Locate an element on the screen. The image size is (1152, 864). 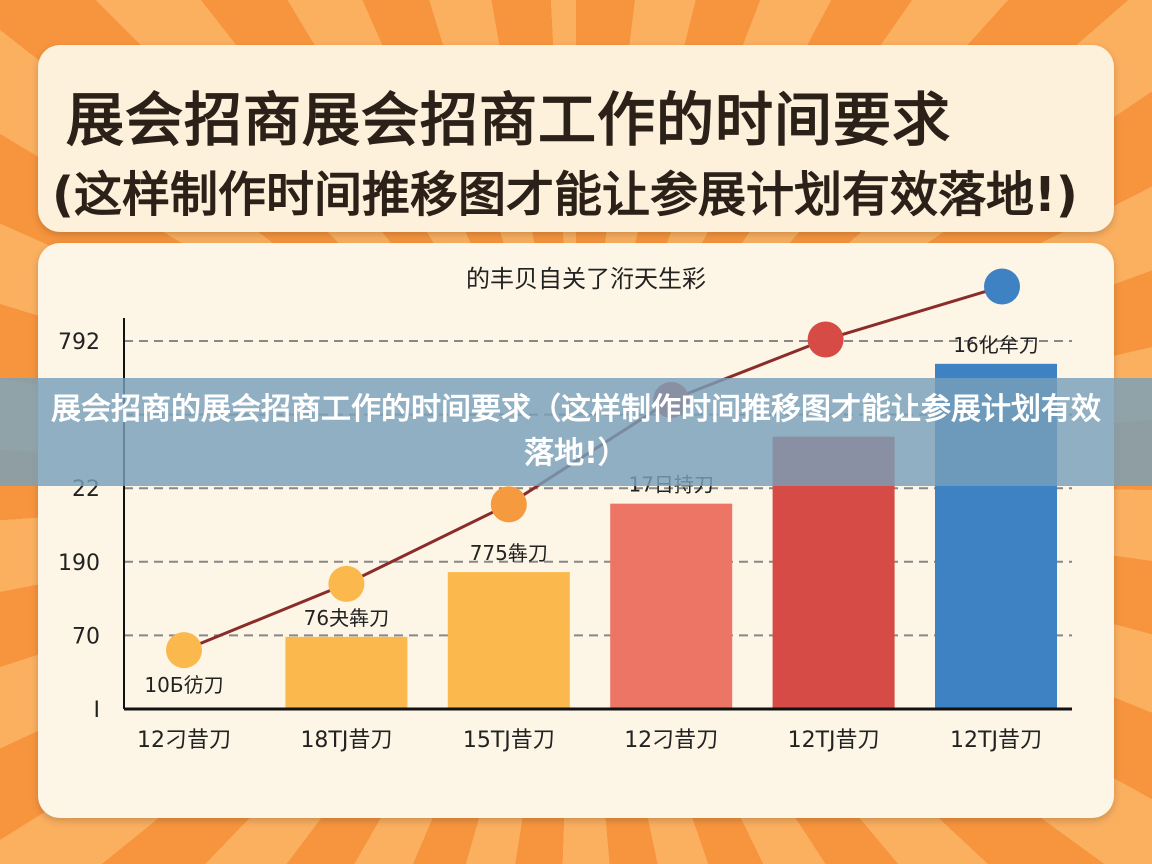
data-label: 10Б彷刀 is located at coordinates (183, 685).